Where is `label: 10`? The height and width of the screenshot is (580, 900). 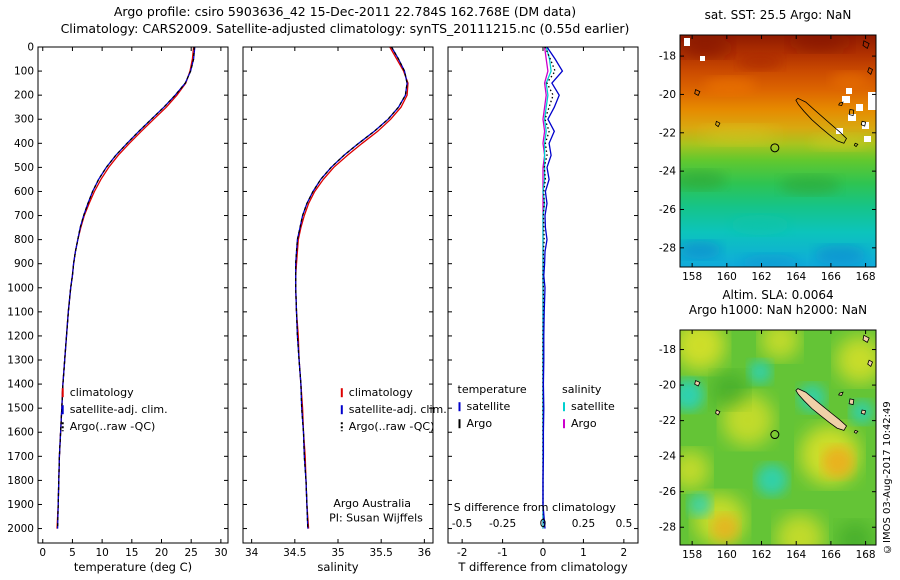
label: 10 is located at coordinates (101, 553).